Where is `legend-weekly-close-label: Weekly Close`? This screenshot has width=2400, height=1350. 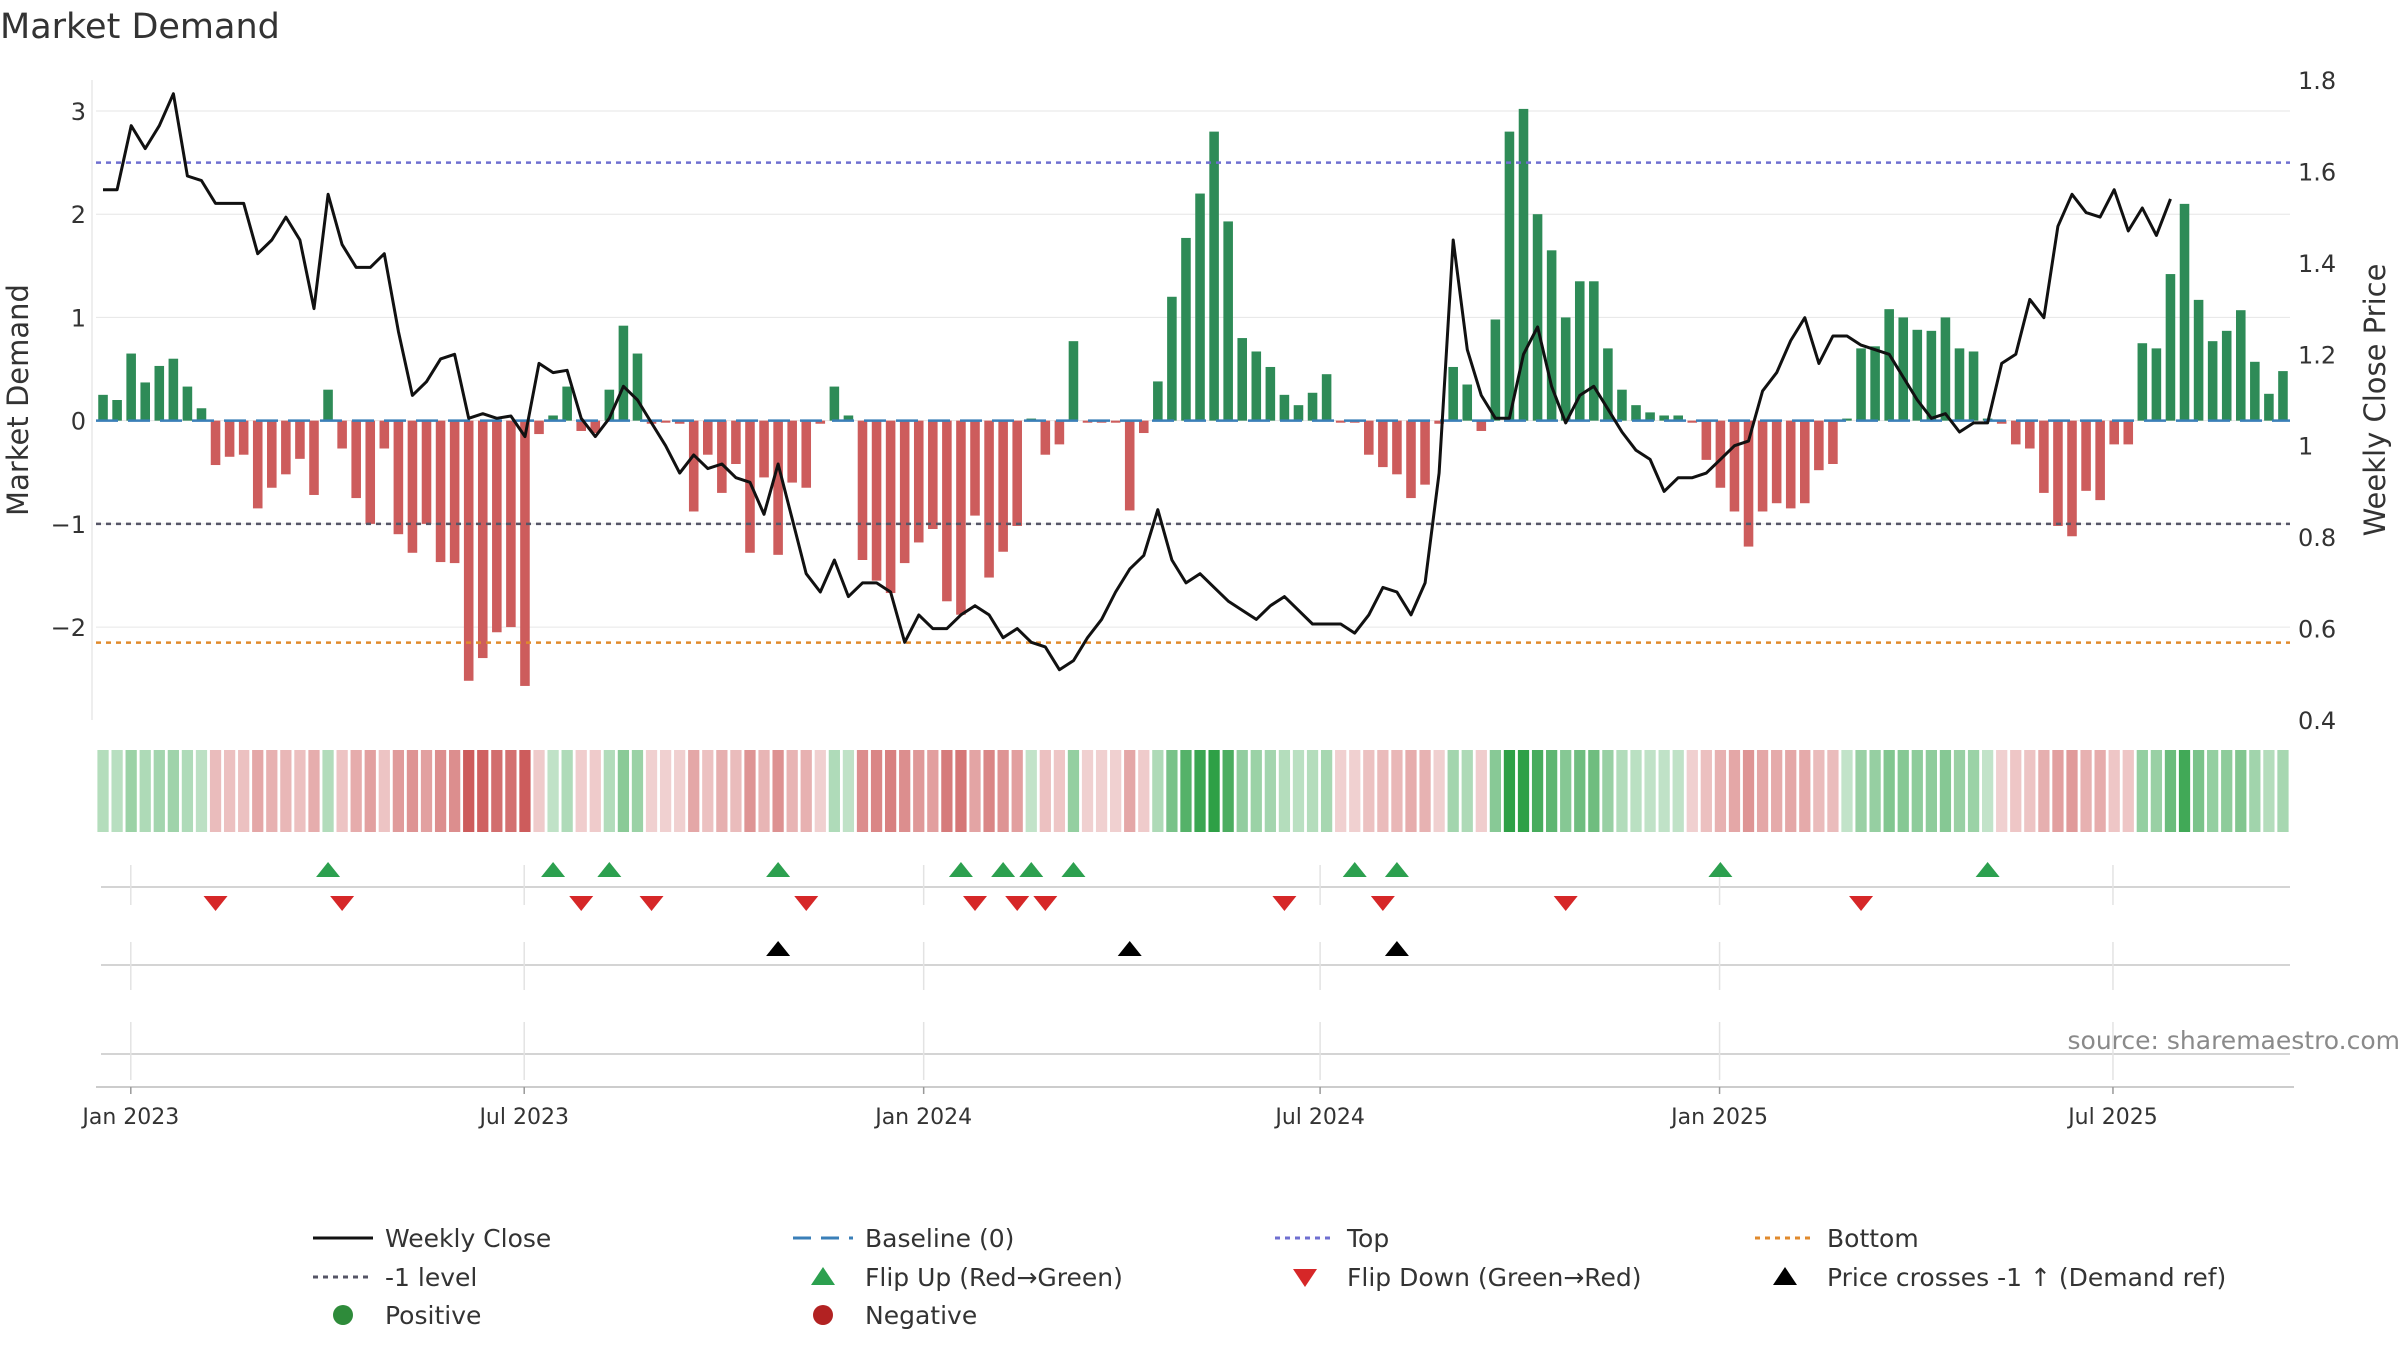 legend-weekly-close-label: Weekly Close is located at coordinates (468, 1238).